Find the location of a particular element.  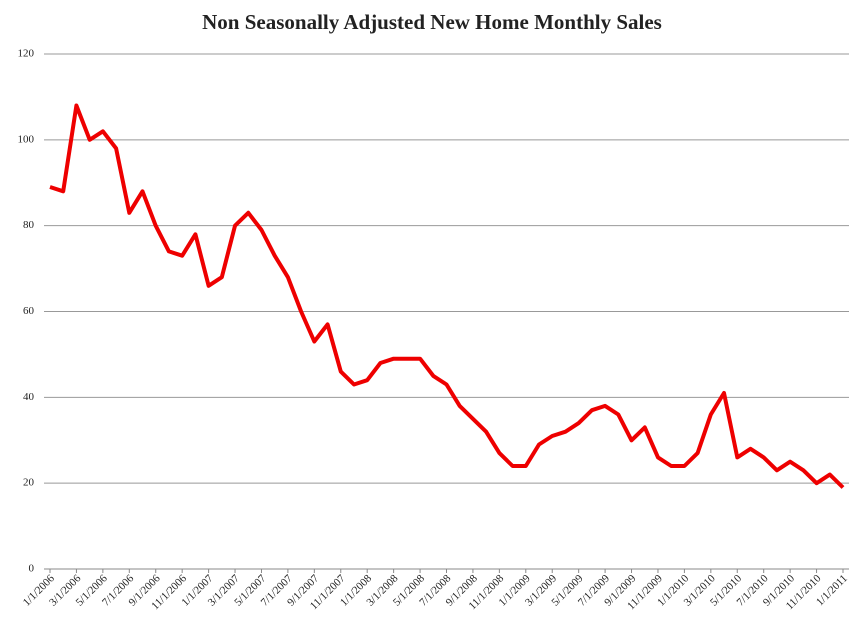

y-tick-label: 80 is located at coordinates (29, 225).